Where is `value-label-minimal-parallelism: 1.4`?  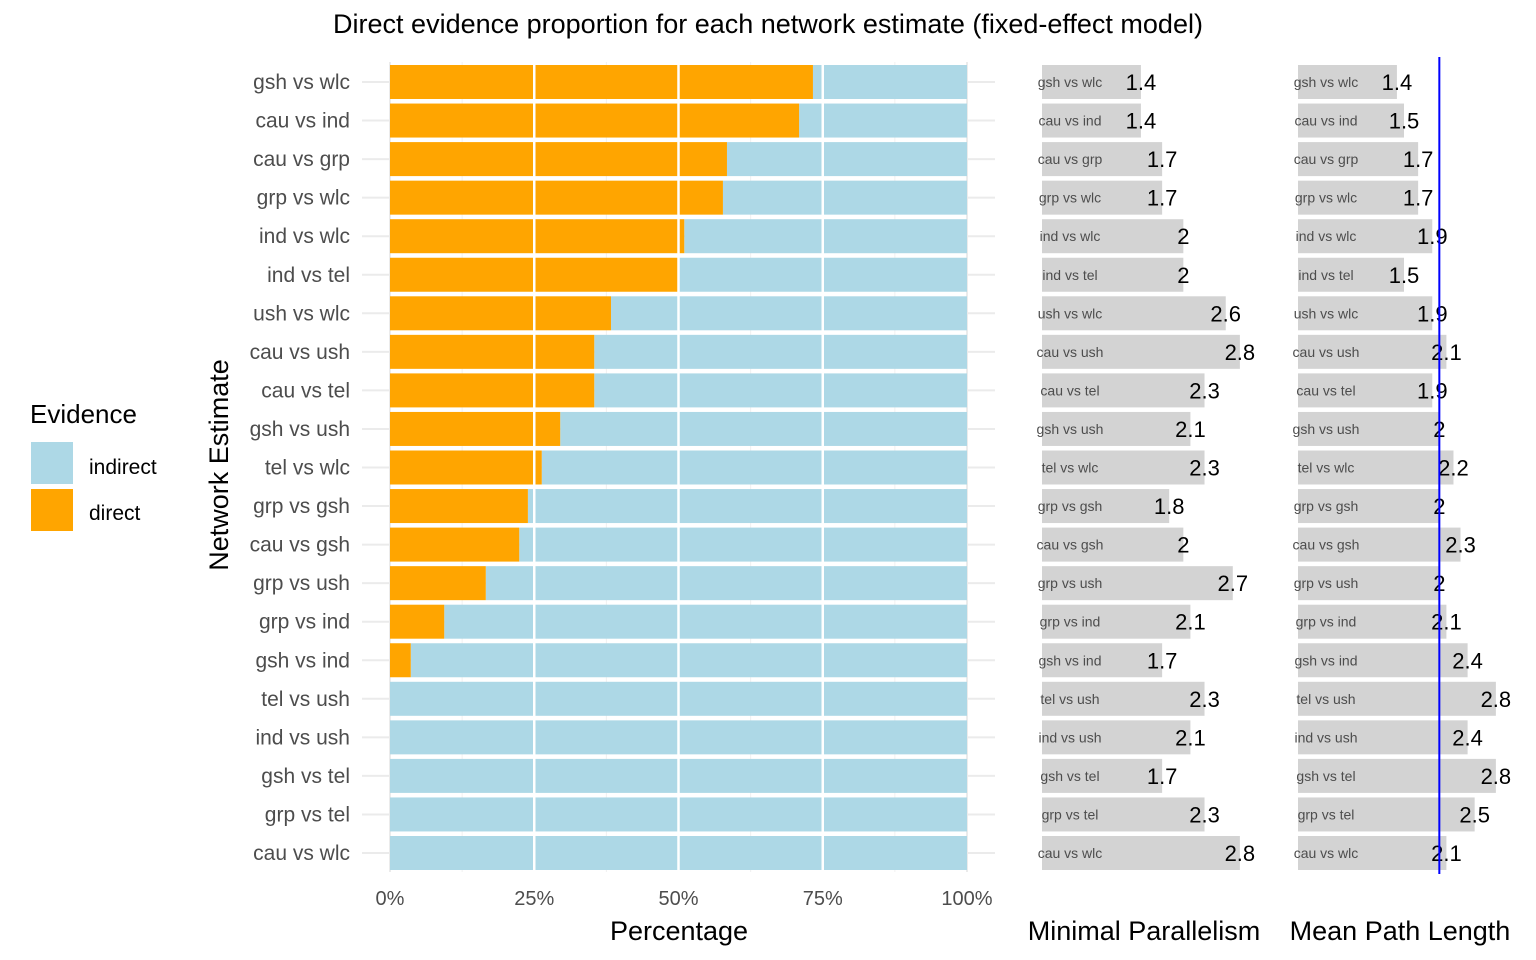
value-label-minimal-parallelism: 1.4 is located at coordinates (1141, 121).